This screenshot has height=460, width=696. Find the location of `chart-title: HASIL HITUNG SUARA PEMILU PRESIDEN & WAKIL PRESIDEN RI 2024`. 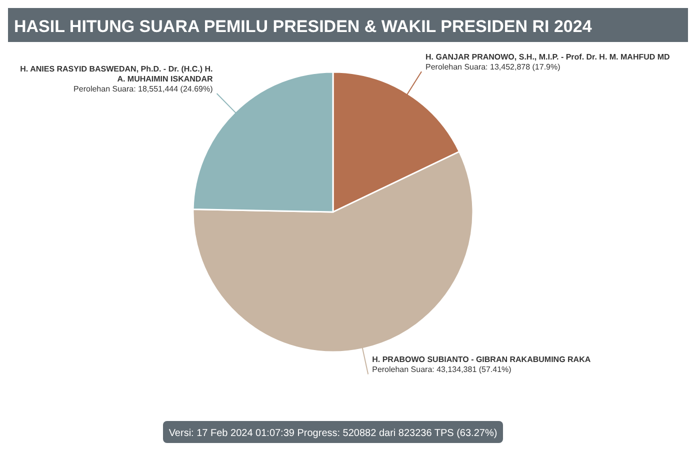

chart-title: HASIL HITUNG SUARA PEMILU PRESIDEN & WAKIL PRESIDEN RI 2024 is located at coordinates (303, 26).